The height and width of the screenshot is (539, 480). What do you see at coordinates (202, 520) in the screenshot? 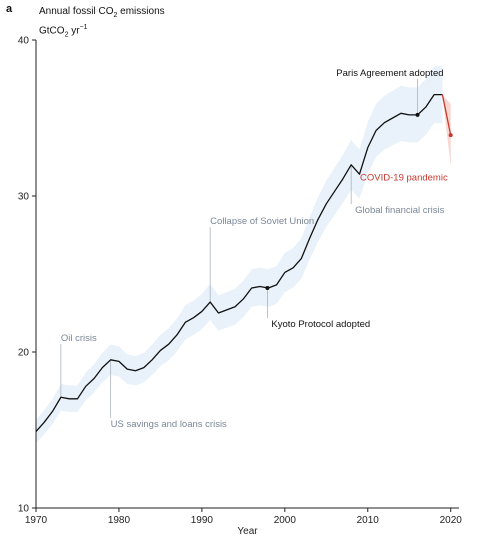
I see `x-tick-label: 1990` at bounding box center [202, 520].